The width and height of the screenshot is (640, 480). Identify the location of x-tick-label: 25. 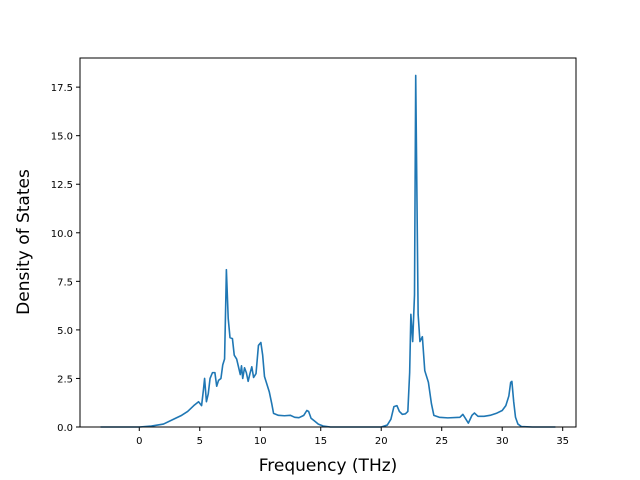
(441, 441).